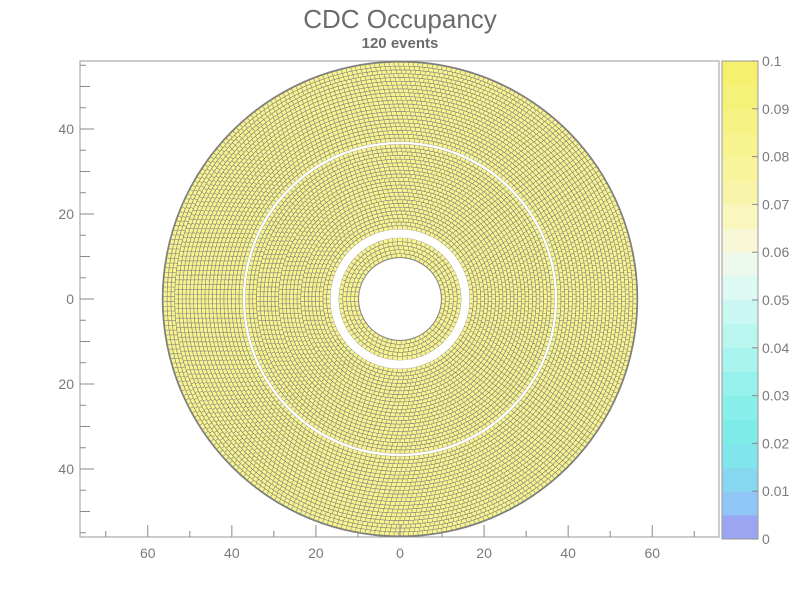 The height and width of the screenshot is (600, 800). Describe the element at coordinates (400, 19) in the screenshot. I see `chart-title: CDC Occupancy` at that location.